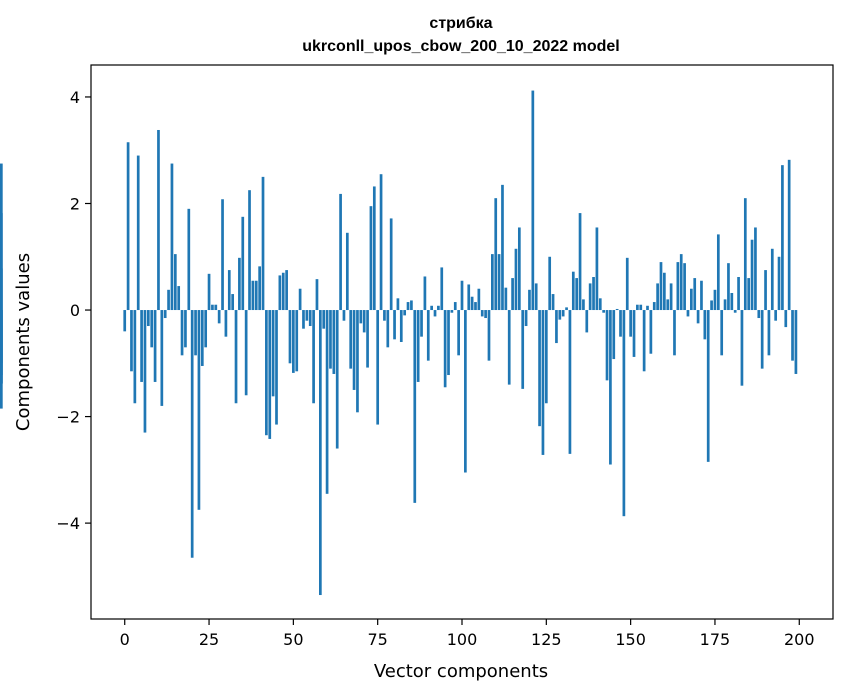 The width and height of the screenshot is (847, 696). Describe the element at coordinates (462, 639) in the screenshot. I see `x-tick-label: 100` at that location.